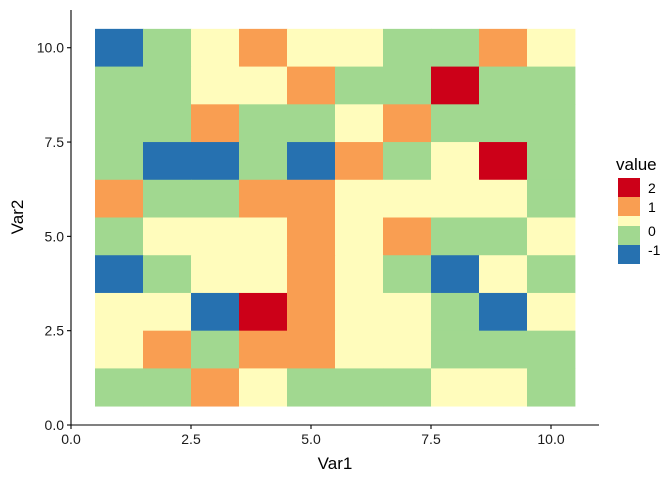 This screenshot has height=480, width=672. What do you see at coordinates (17, 217) in the screenshot?
I see `y-axis-title: Var2` at bounding box center [17, 217].